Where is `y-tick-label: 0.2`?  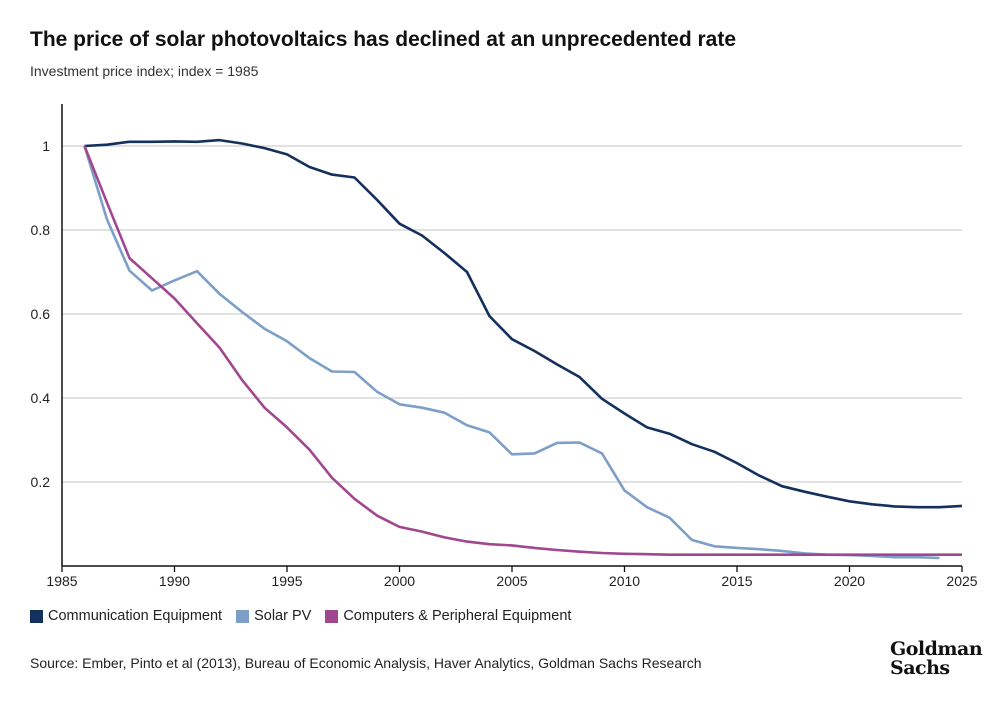
y-tick-label: 0.2 is located at coordinates (41, 482).